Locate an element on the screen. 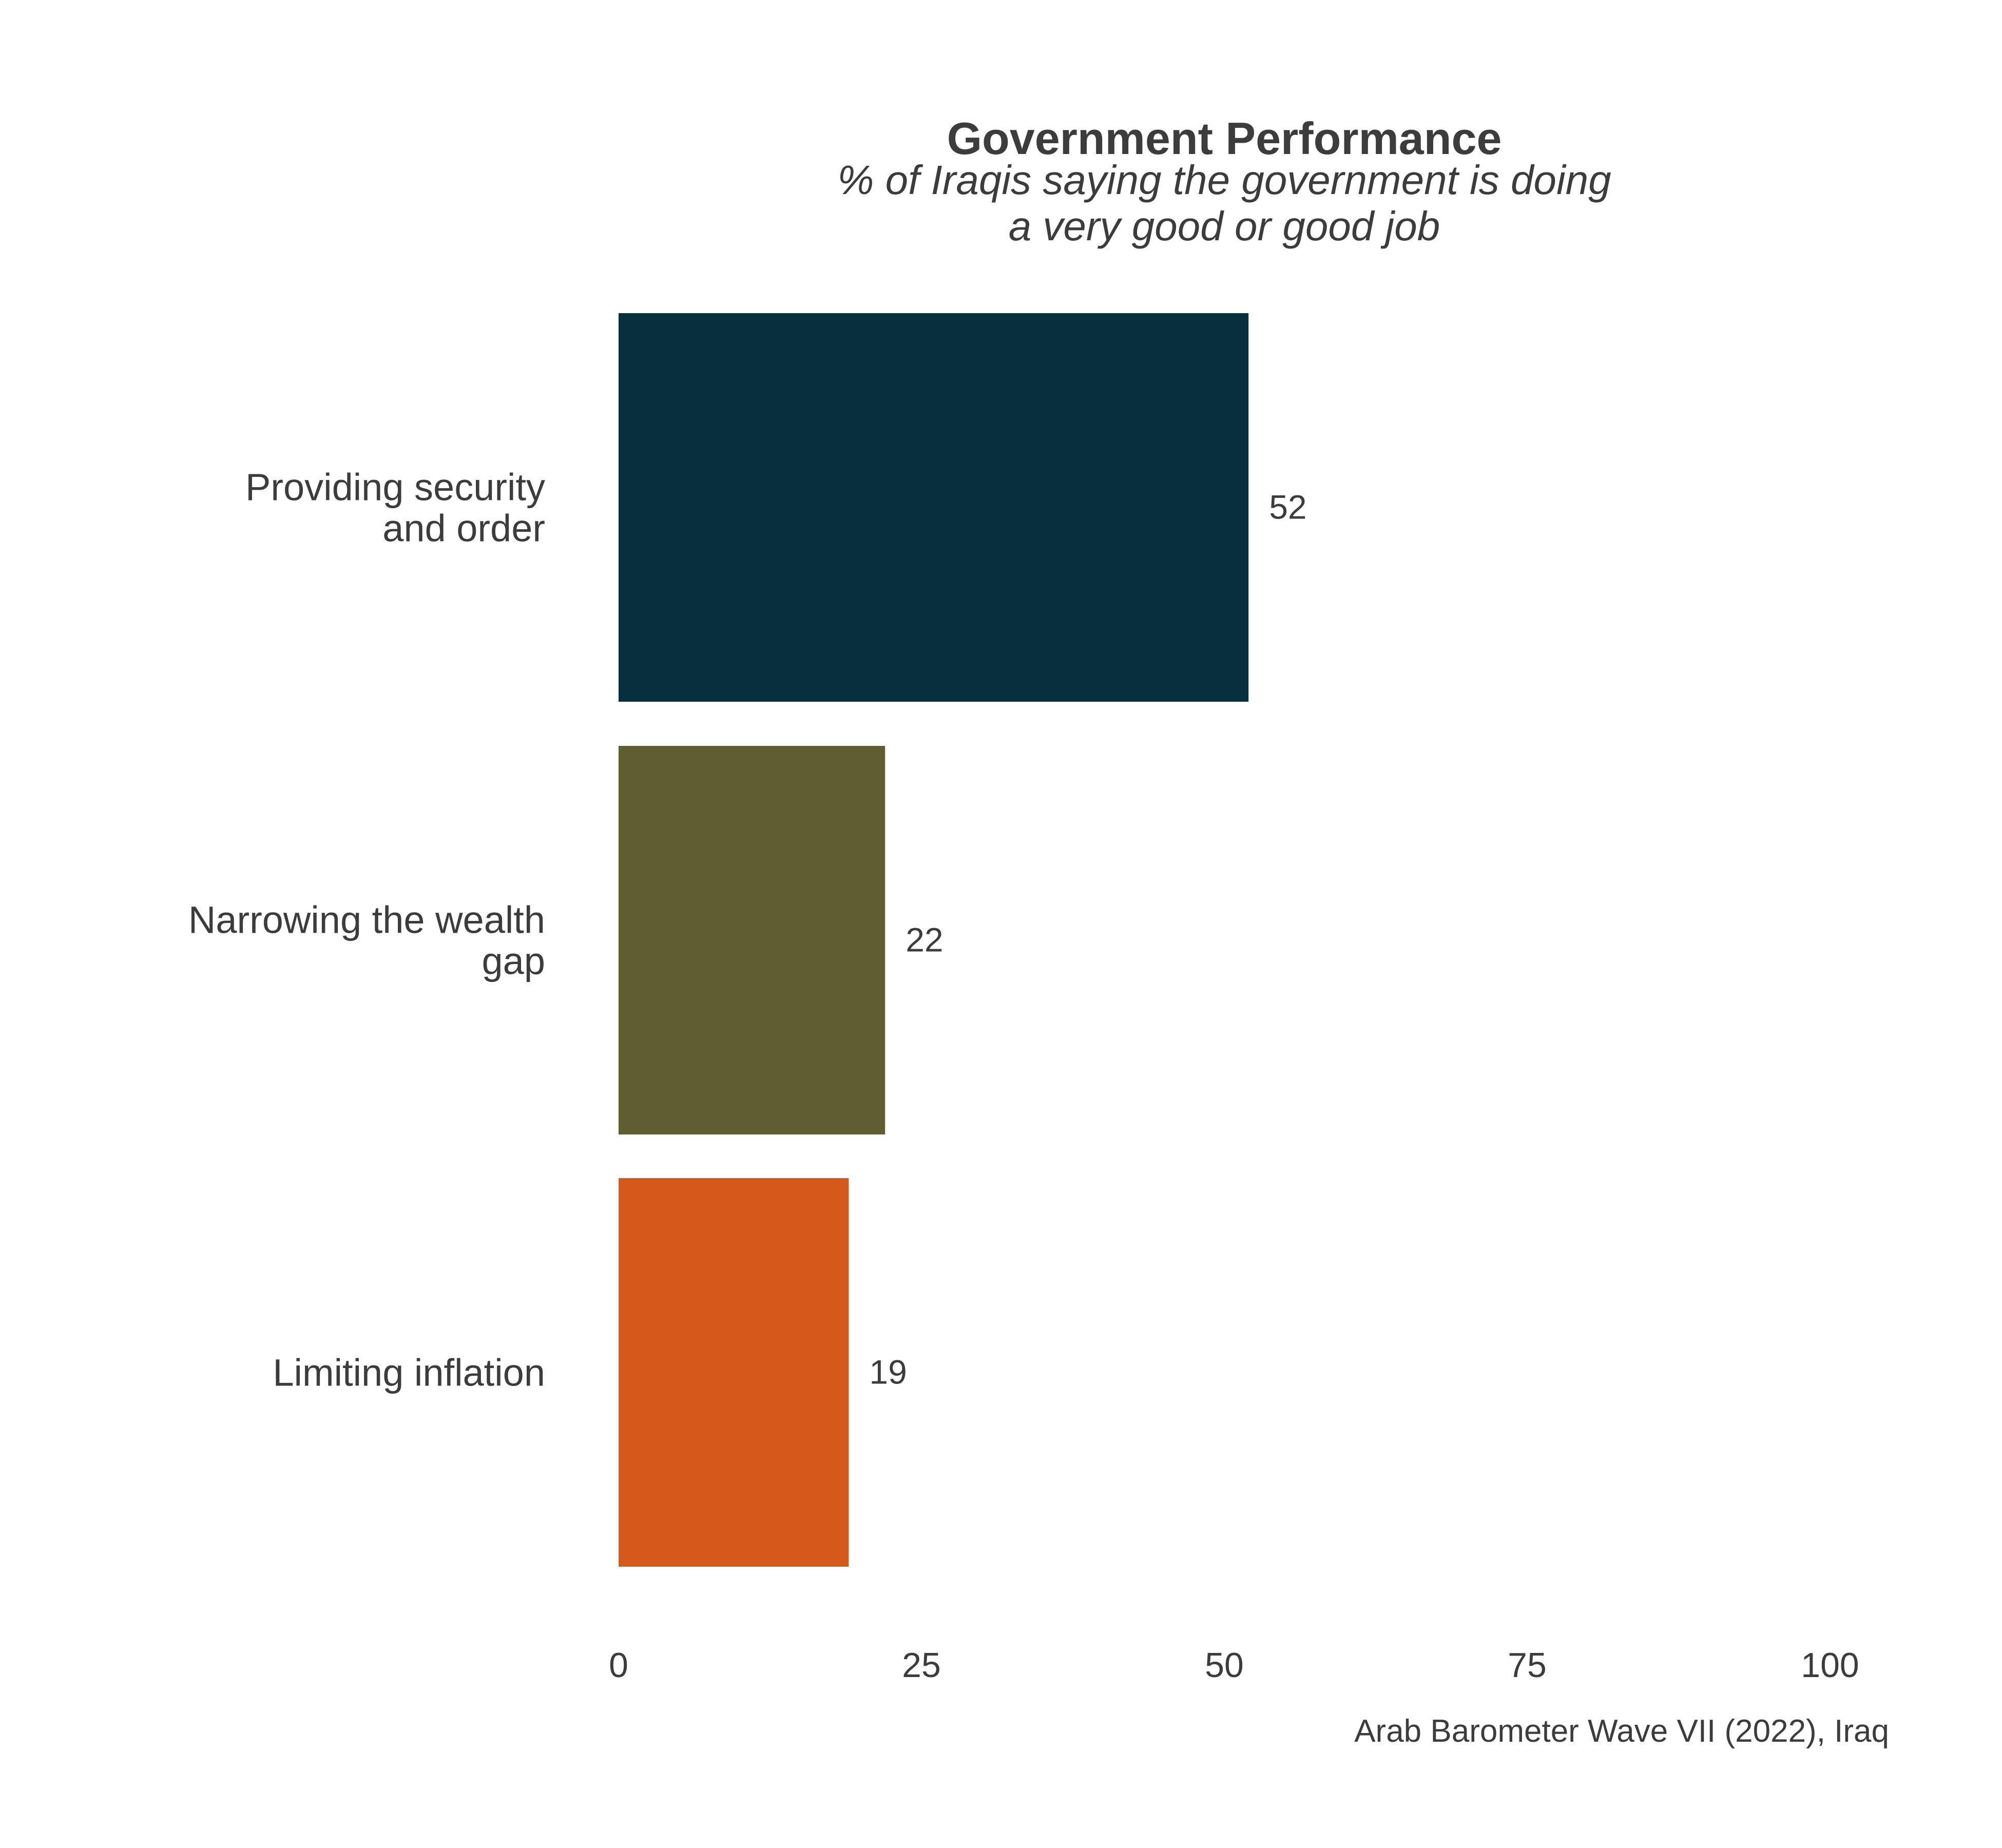  x-tick-label-50: 50 is located at coordinates (1224, 1665).